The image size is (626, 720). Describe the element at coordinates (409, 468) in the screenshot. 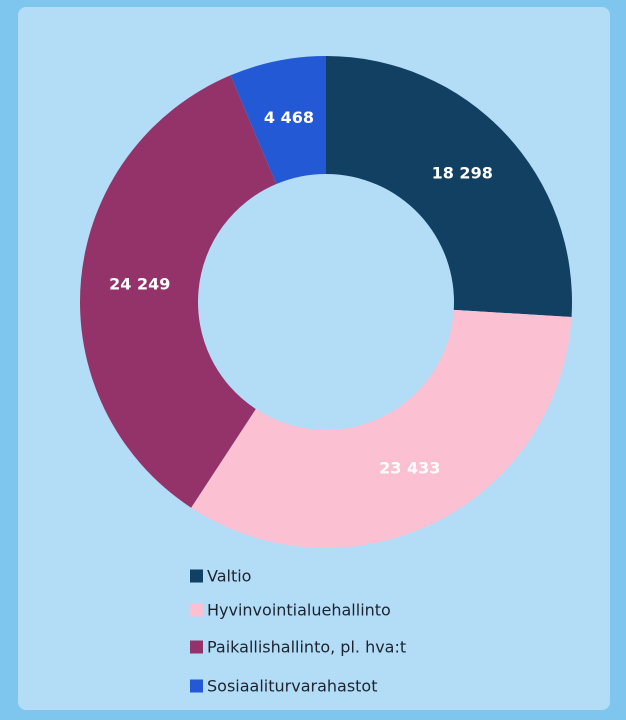

I see `value-label: 23 433` at that location.